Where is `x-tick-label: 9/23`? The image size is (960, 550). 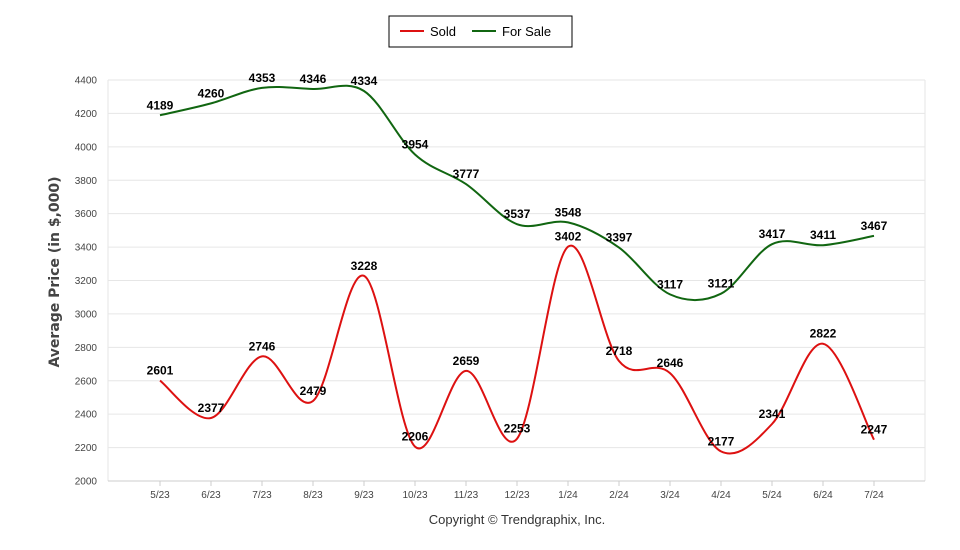 x-tick-label: 9/23 is located at coordinates (364, 495).